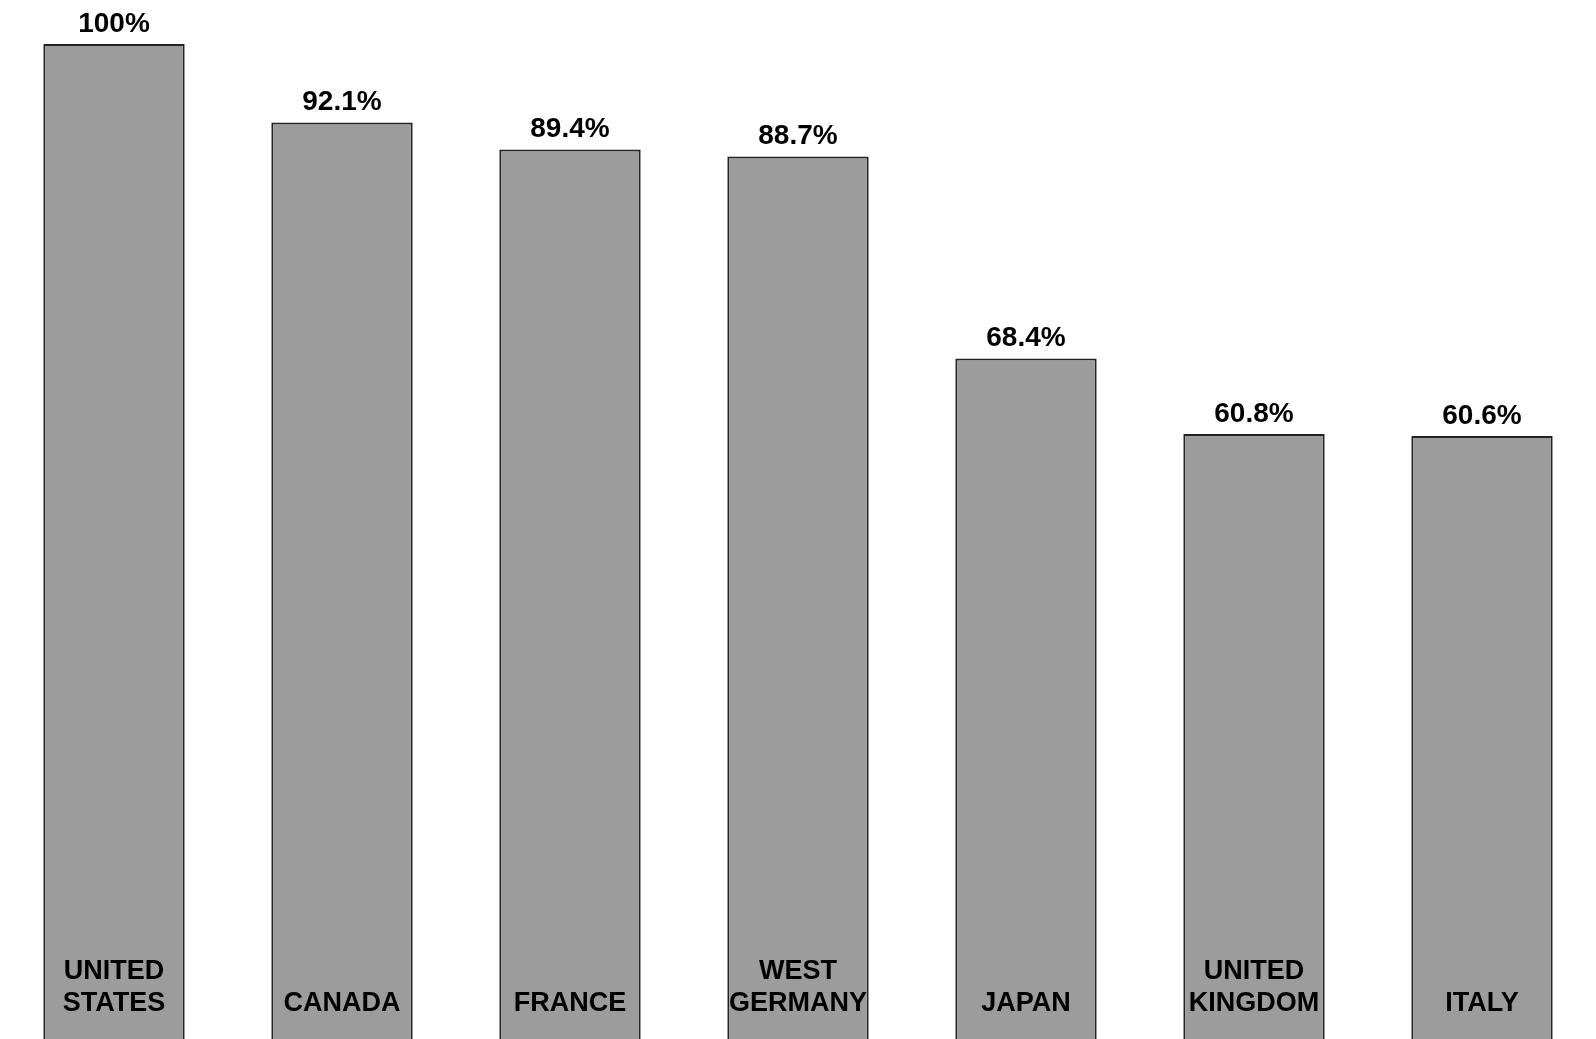 This screenshot has width=1596, height=1039. What do you see at coordinates (1026, 1002) in the screenshot?
I see `x-tick-label: JAPAN` at bounding box center [1026, 1002].